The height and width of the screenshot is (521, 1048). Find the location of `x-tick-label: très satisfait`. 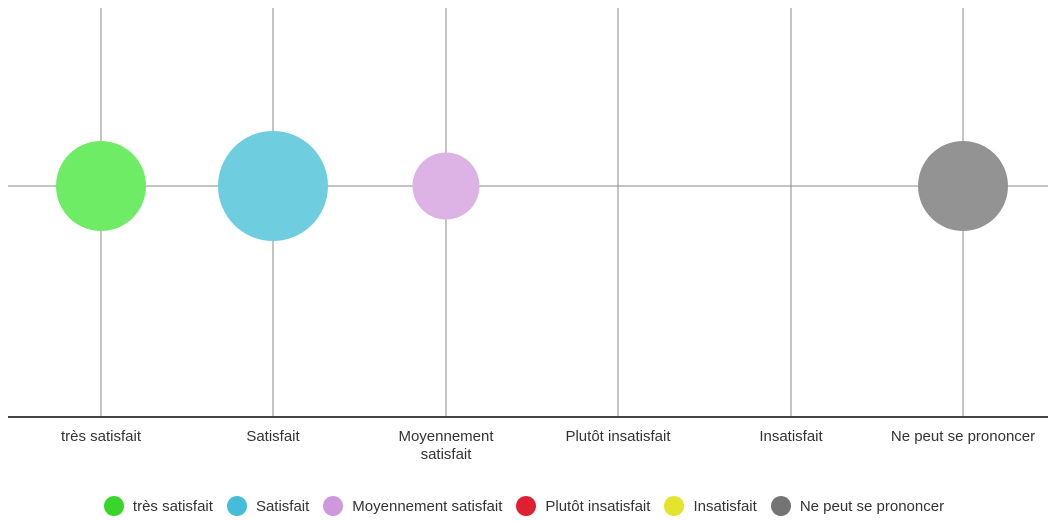

x-tick-label: très satisfait is located at coordinates (101, 436).